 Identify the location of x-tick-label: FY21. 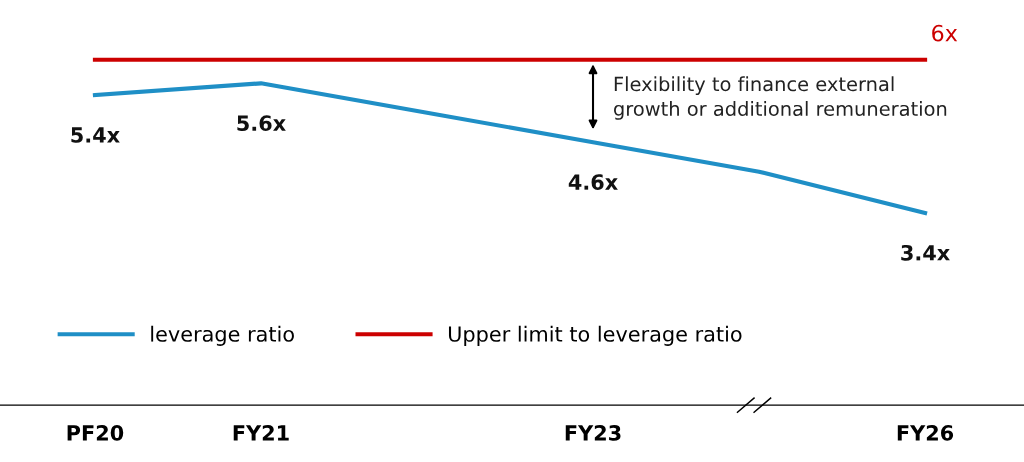
(261, 432).